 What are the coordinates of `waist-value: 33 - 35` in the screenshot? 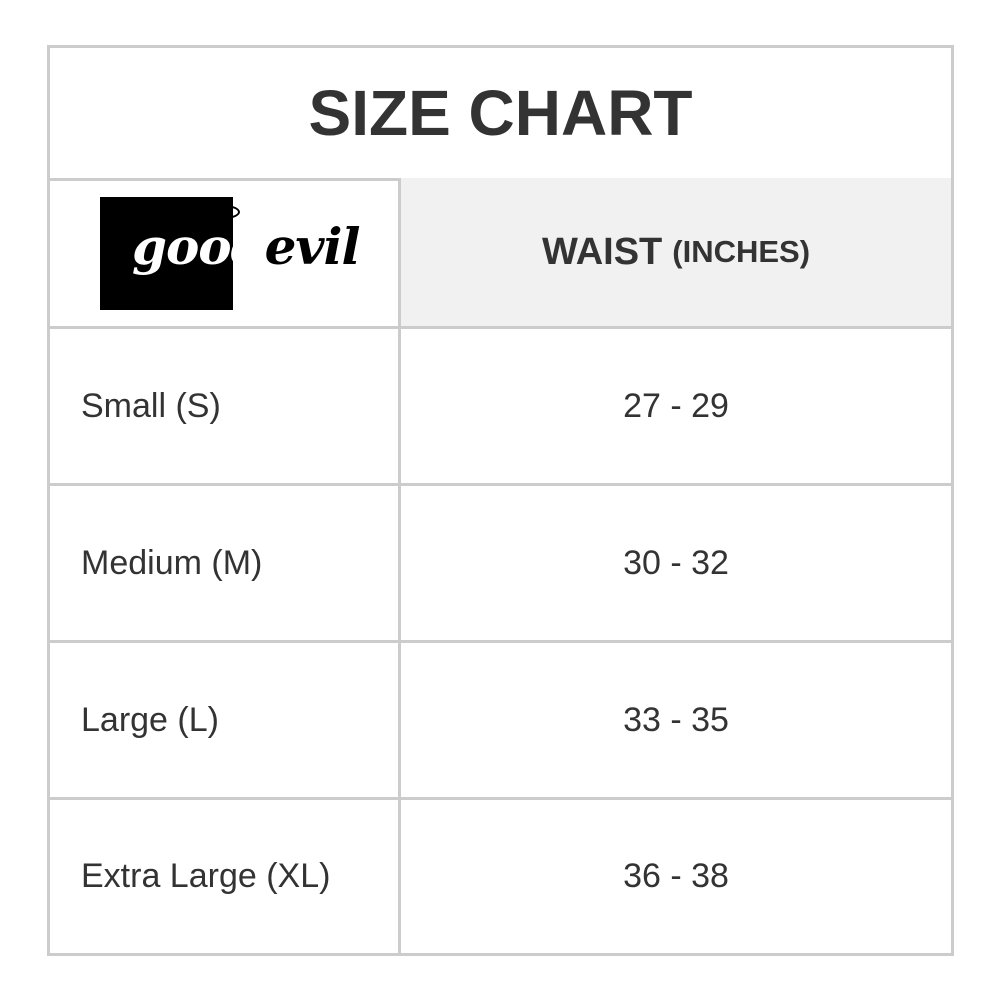 It's located at (676, 719).